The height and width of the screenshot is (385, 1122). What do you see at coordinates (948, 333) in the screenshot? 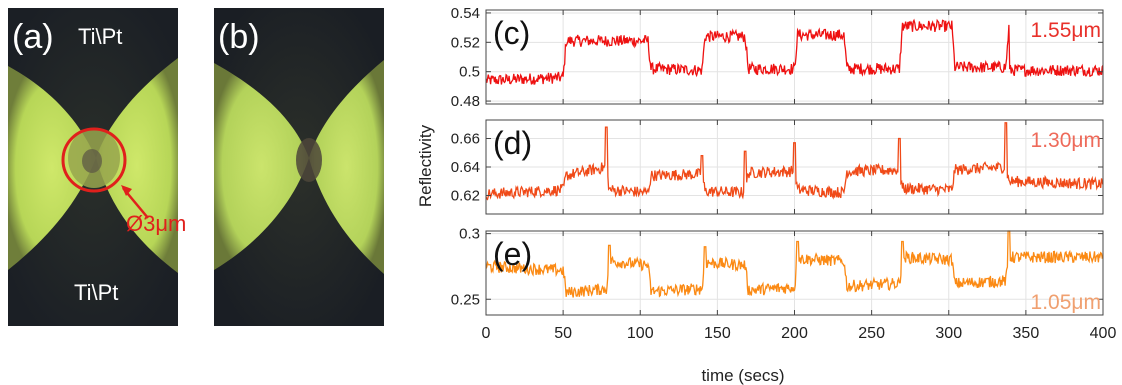
I see `x-tick-label: 300` at bounding box center [948, 333].